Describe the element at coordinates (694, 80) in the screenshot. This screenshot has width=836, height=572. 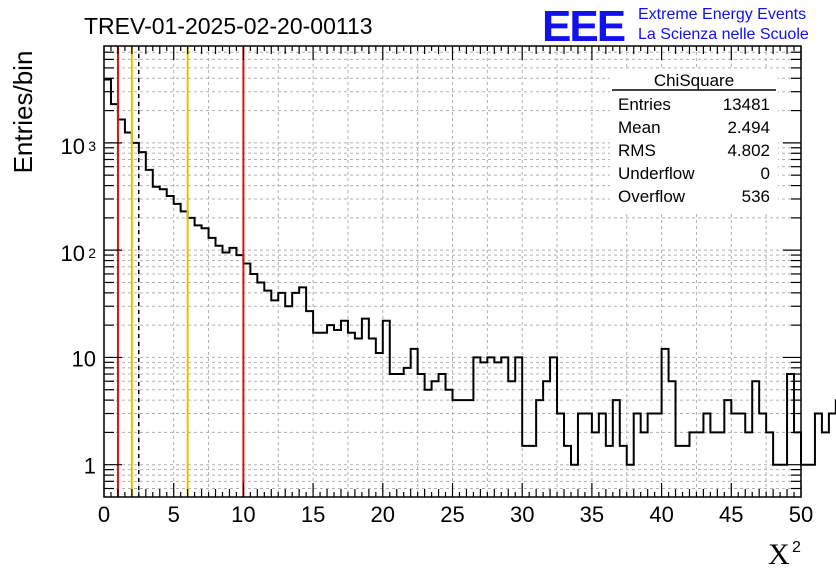
I see `stats-title: ChiSquare` at that location.